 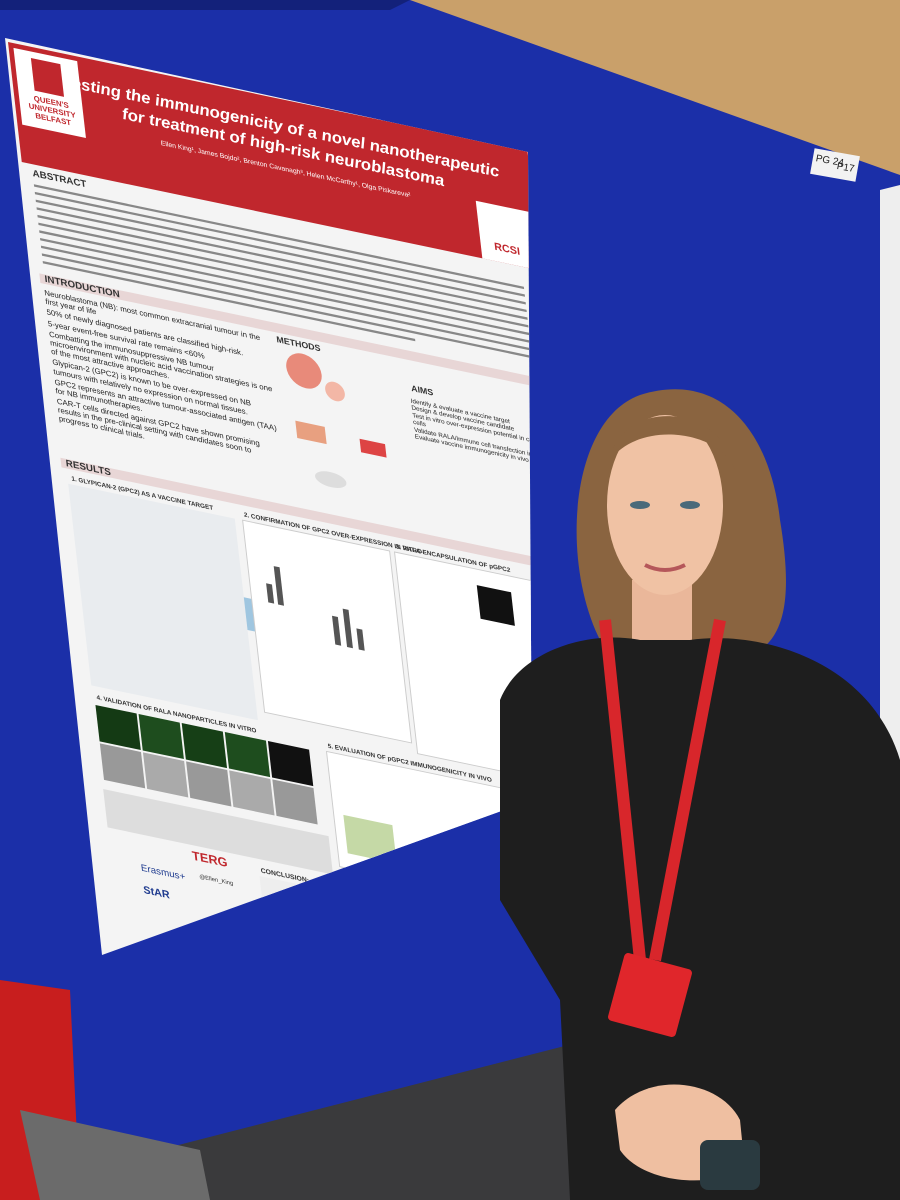 What do you see at coordinates (270, 156) in the screenshot?
I see `poster-header` at bounding box center [270, 156].